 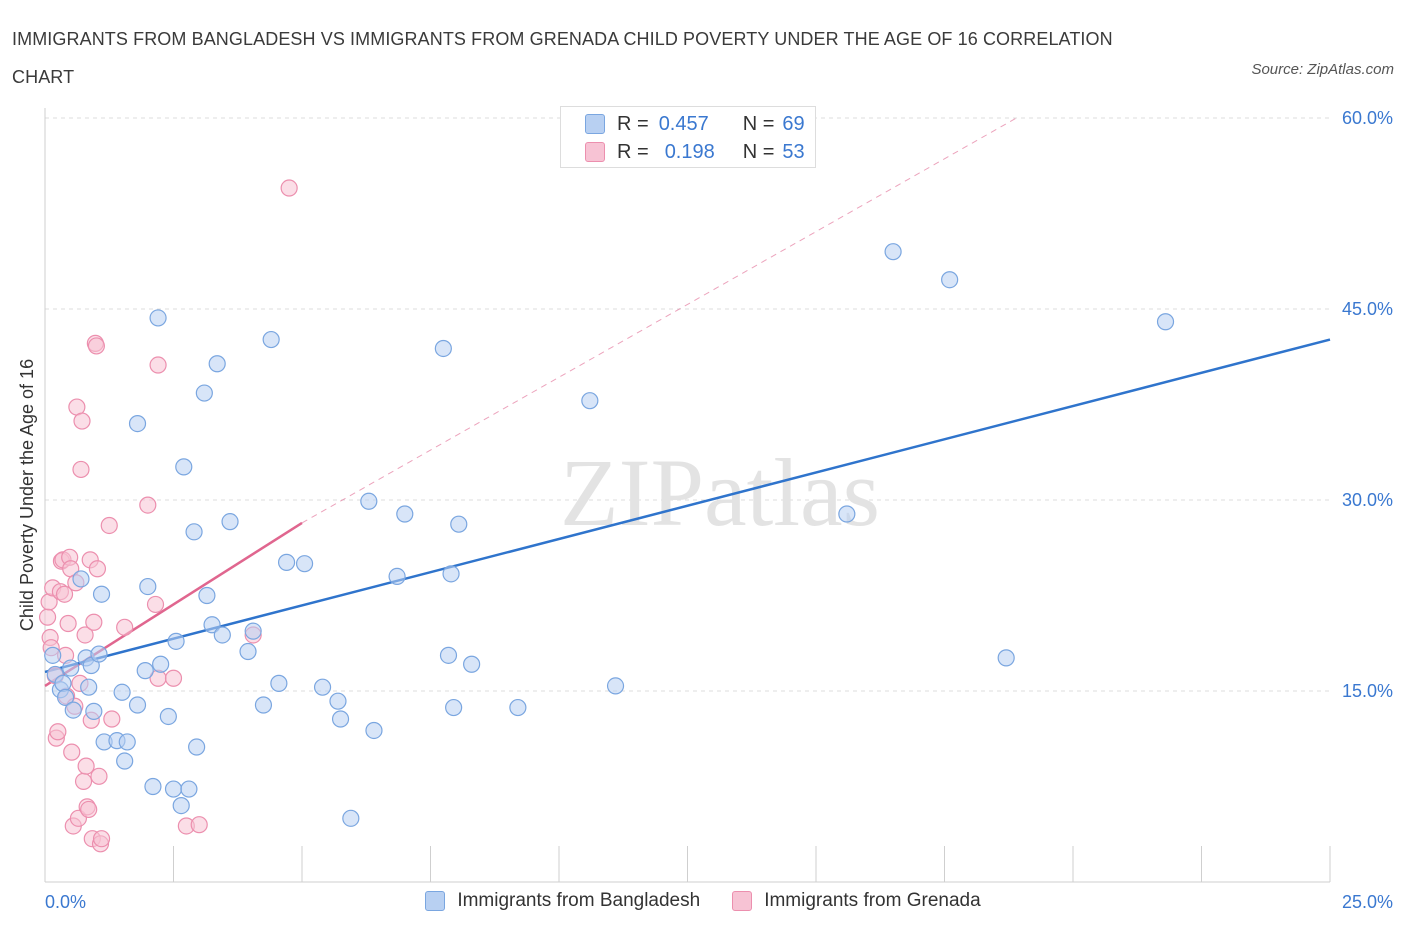 What do you see at coordinates (633, 151) in the screenshot?
I see `r-label: R =` at bounding box center [633, 151].